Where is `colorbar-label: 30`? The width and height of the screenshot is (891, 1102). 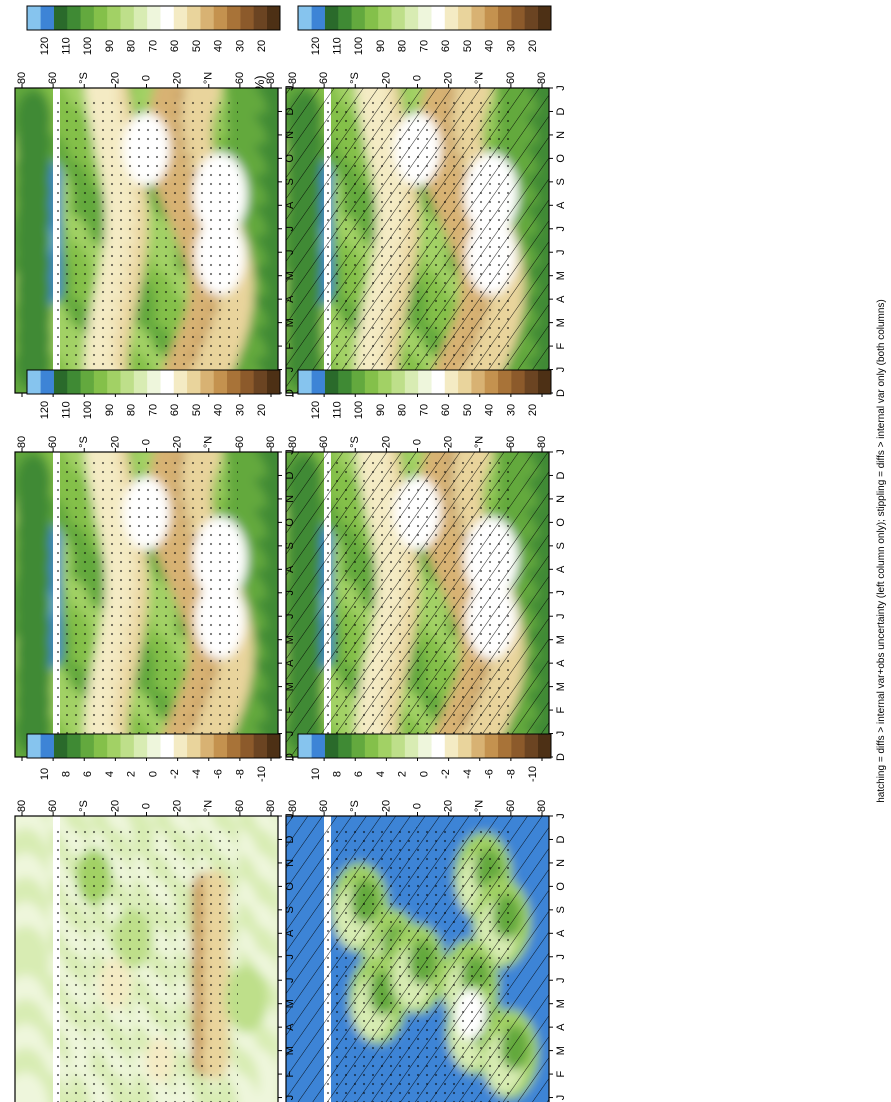 colorbar-label: 30 is located at coordinates (511, 46).